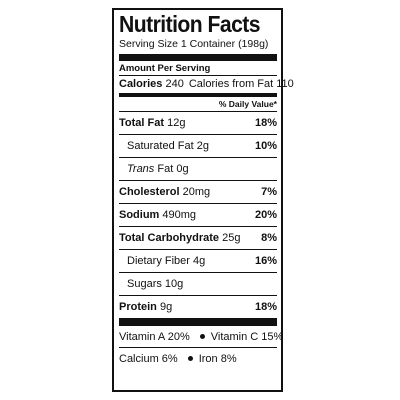  I want to click on daily-value-header: % Daily Value*, so click(247, 104).